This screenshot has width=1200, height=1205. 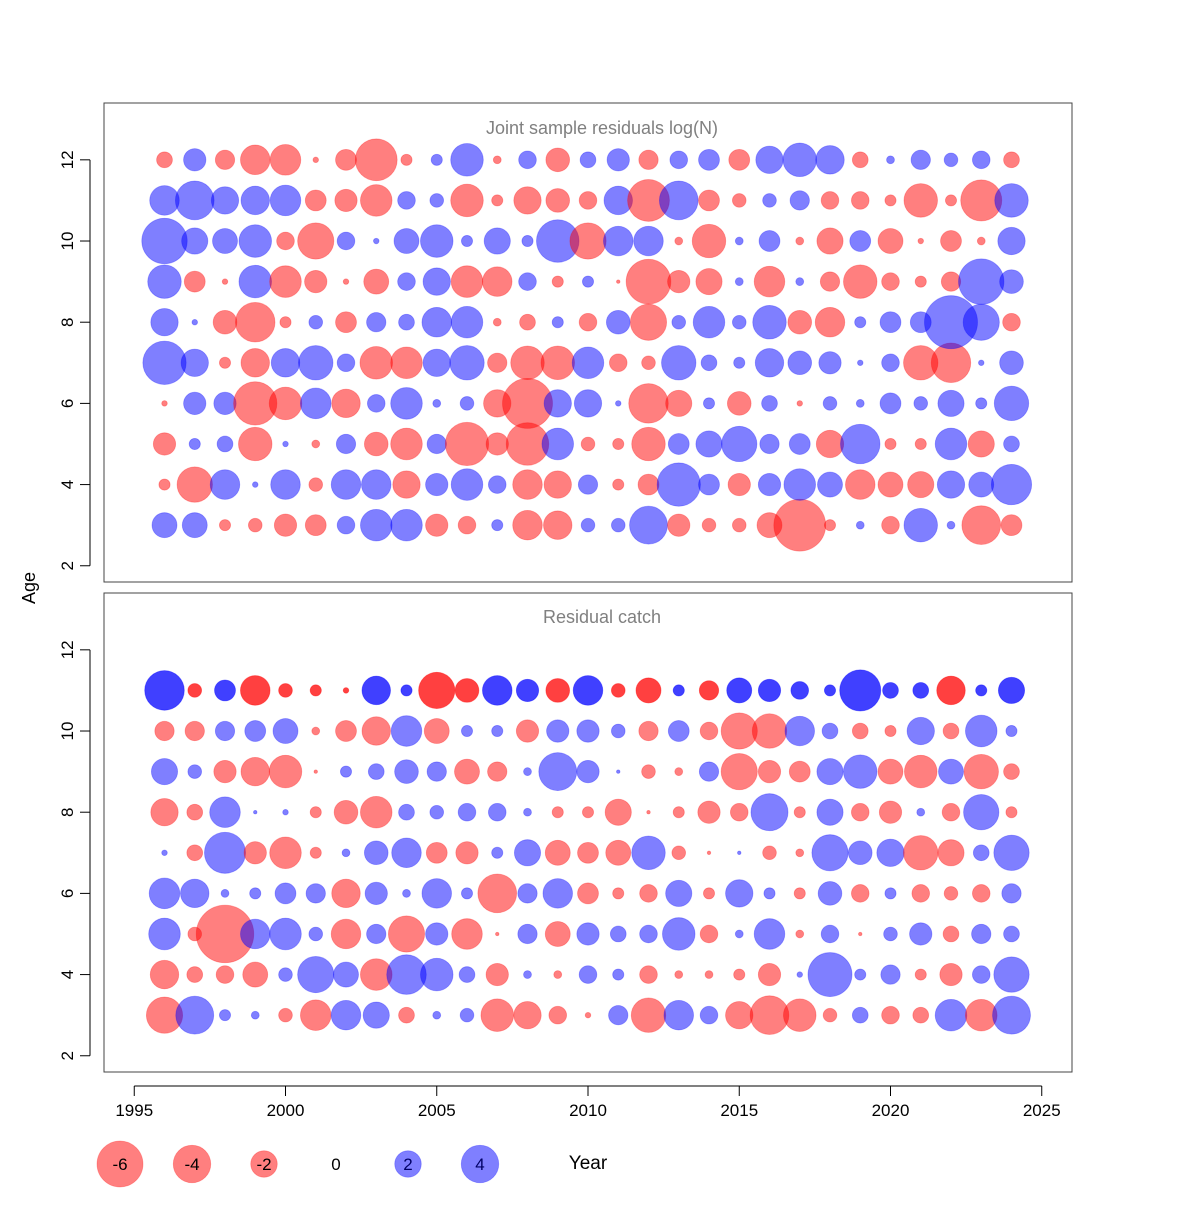 What do you see at coordinates (74, 850) in the screenshot?
I see `y-axis-bottom: 2 4 6 8 10 12` at bounding box center [74, 850].